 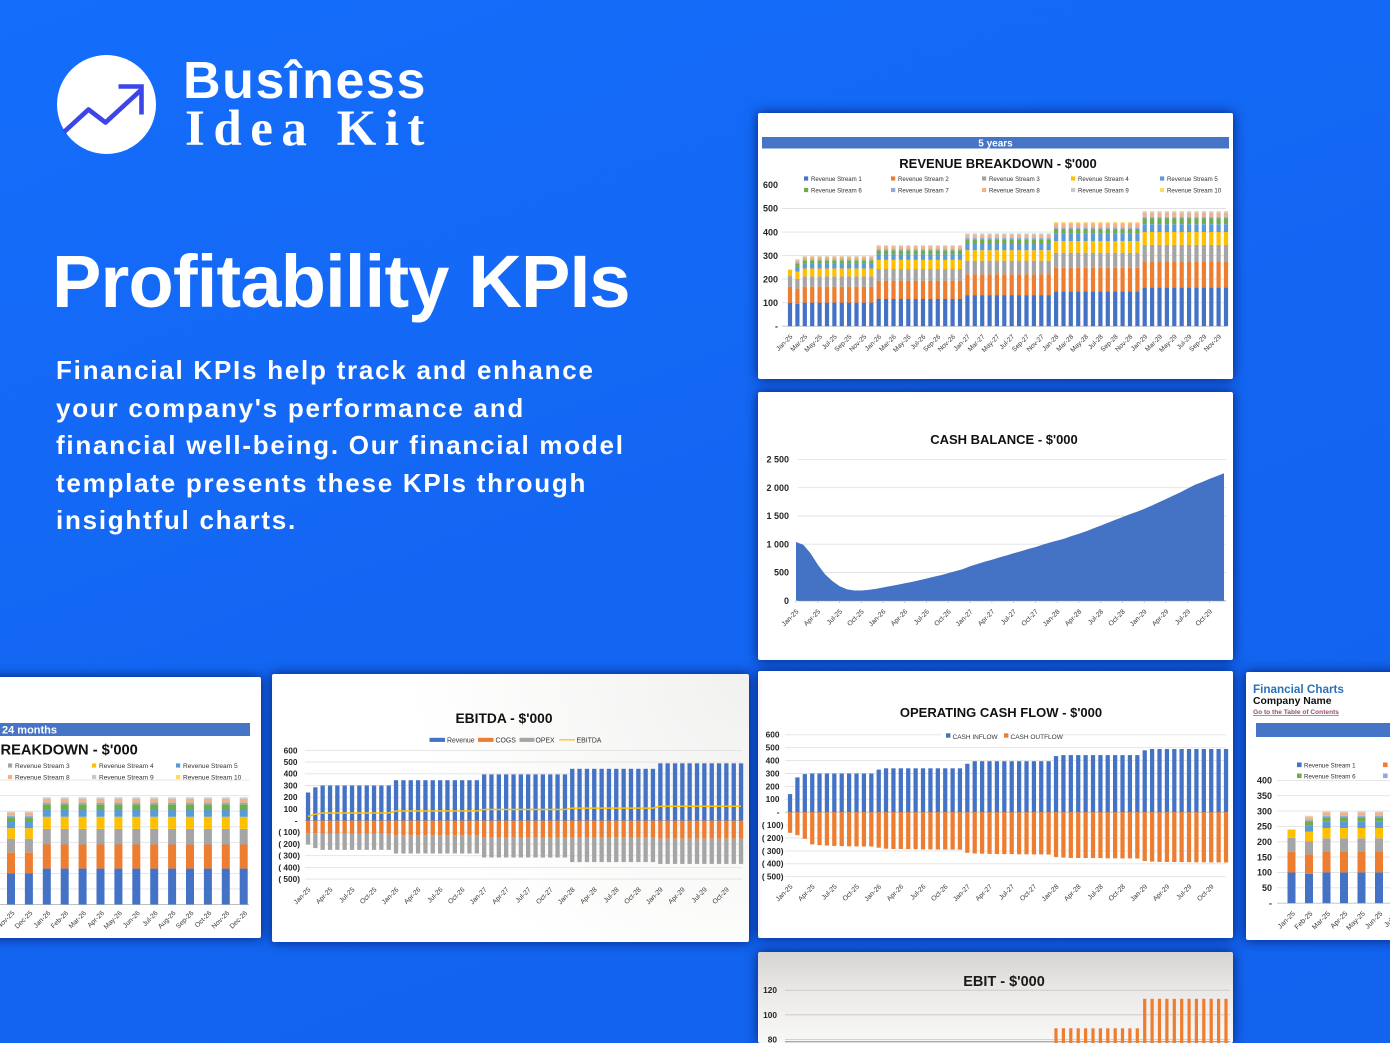 I want to click on svg-text: Aug-26, so click(x=167, y=920).